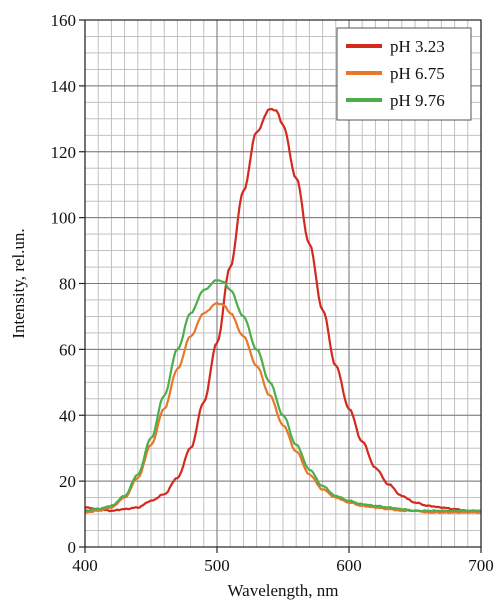  What do you see at coordinates (283, 590) in the screenshot?
I see `x-axis-label: Wavelength, nm` at bounding box center [283, 590].